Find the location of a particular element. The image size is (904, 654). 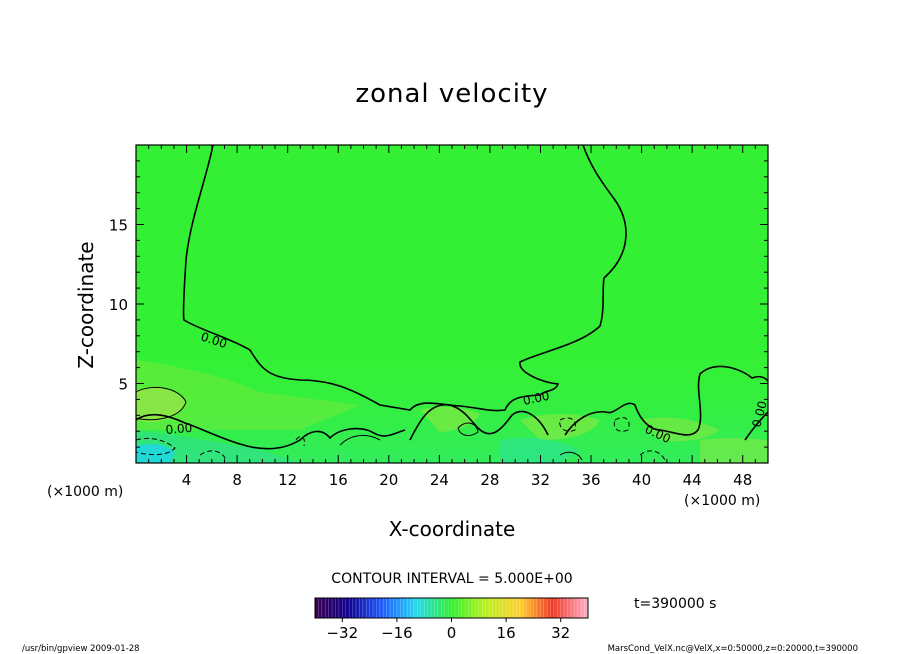

contour-interval-text: CONTOUR INTERVAL = 5.000E+00 is located at coordinates (451, 579).